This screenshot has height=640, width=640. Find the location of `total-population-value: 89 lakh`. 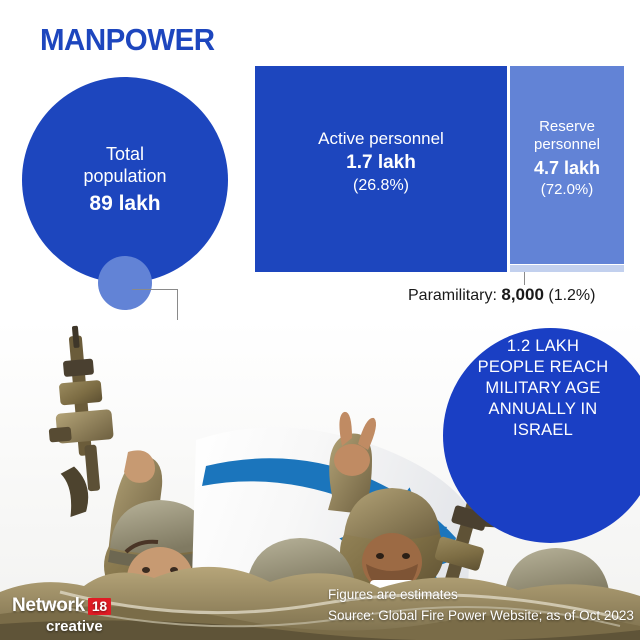

total-population-value: 89 lakh is located at coordinates (125, 203).